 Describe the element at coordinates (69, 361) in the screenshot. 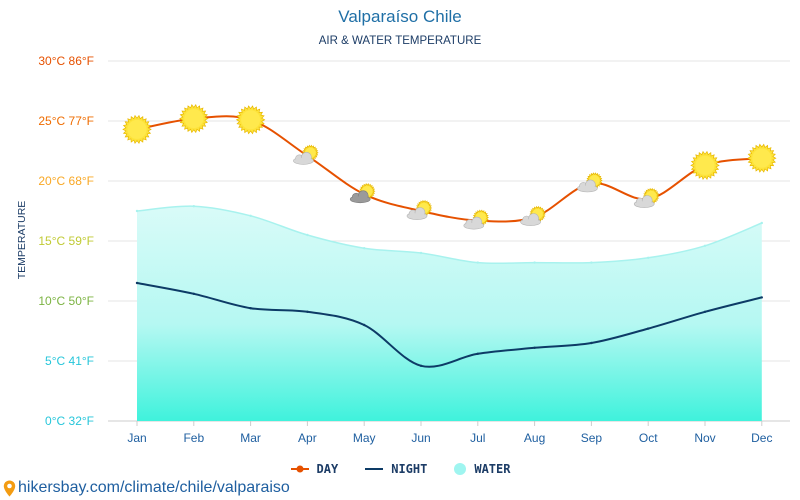

I see `y-tick-label: 5°C 41°F` at that location.